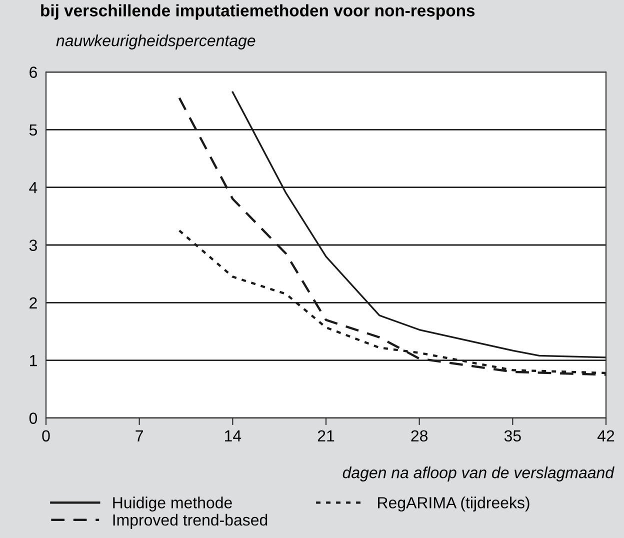  Describe the element at coordinates (605, 436) in the screenshot. I see `x-tick-label: 42` at that location.